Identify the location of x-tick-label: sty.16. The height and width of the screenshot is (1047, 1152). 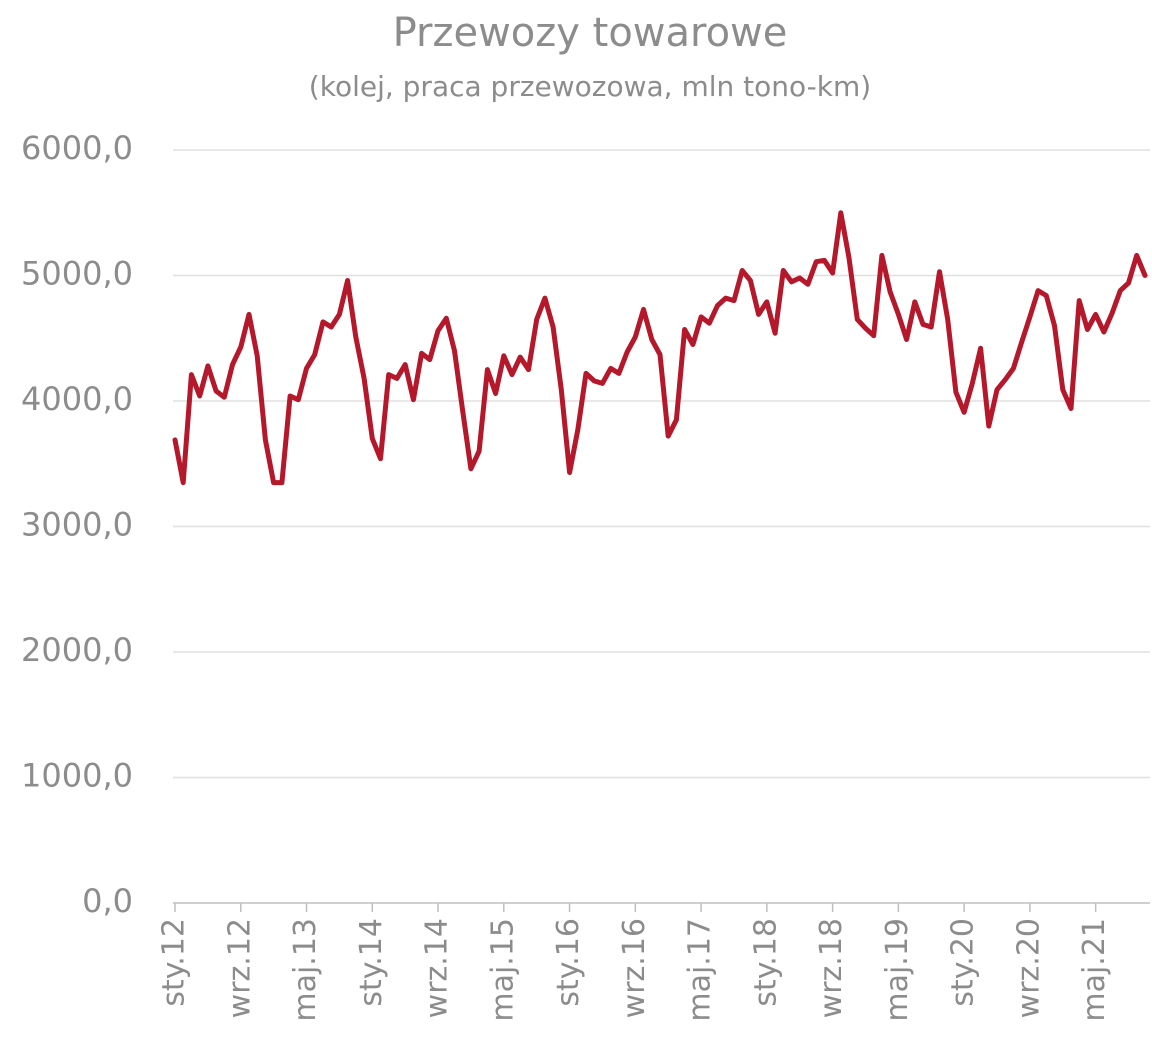
(568, 962).